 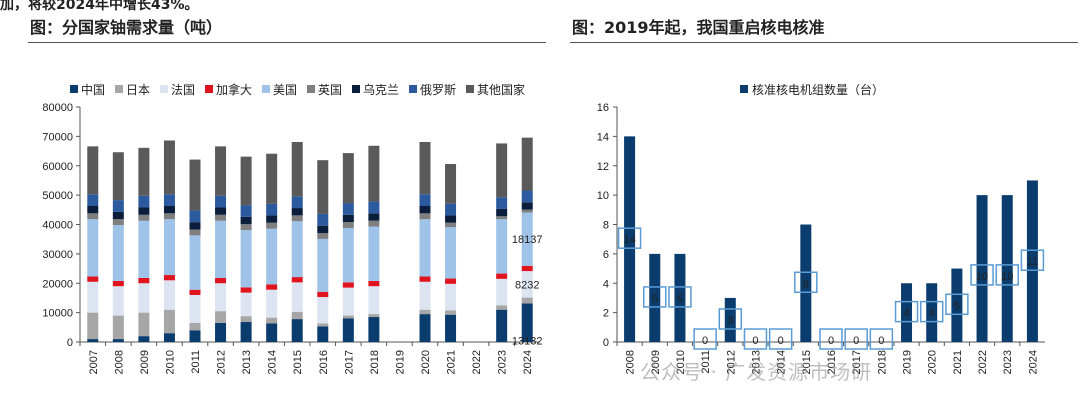 I want to click on bar-2012, so click(x=730, y=319).